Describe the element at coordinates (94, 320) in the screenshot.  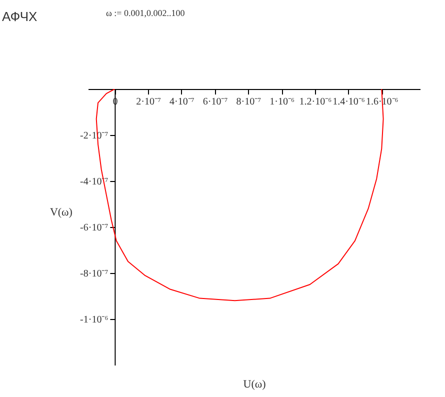
I see `y-tick-label: -1·10⁻⁶` at that location.